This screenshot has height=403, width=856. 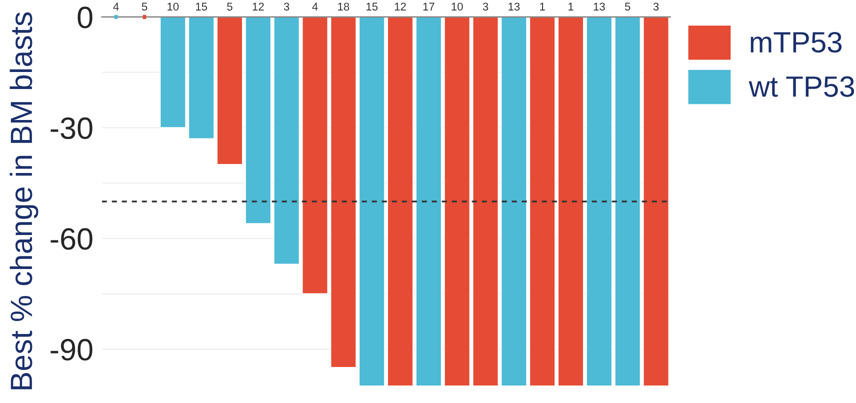 I want to click on x-tick-label: 17, so click(x=428, y=6).